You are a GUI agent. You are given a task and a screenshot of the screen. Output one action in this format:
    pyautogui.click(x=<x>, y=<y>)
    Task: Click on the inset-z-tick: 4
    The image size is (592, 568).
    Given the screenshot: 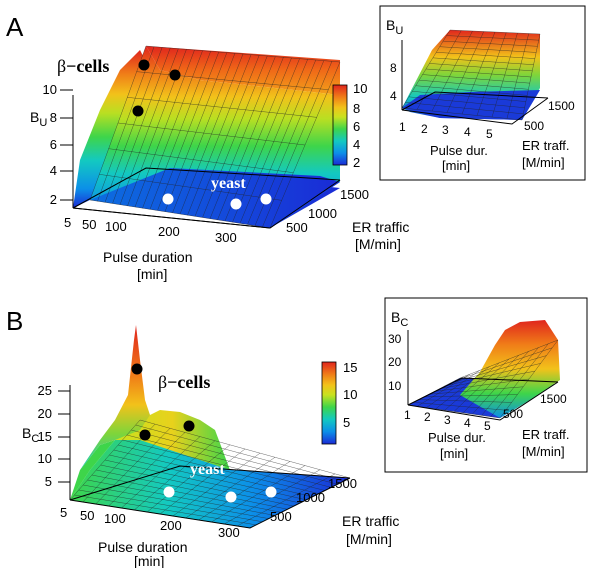 What is the action you would take?
    pyautogui.click(x=393, y=96)
    